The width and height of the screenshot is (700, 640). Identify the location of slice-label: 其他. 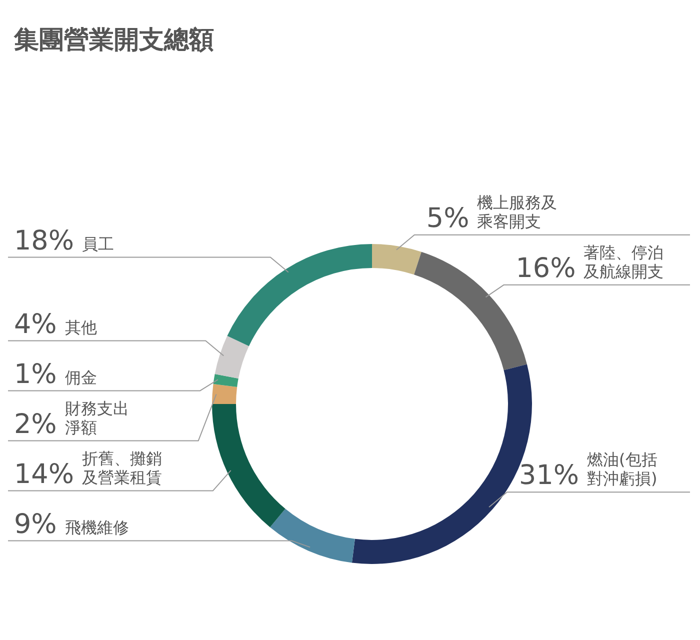
(80, 327).